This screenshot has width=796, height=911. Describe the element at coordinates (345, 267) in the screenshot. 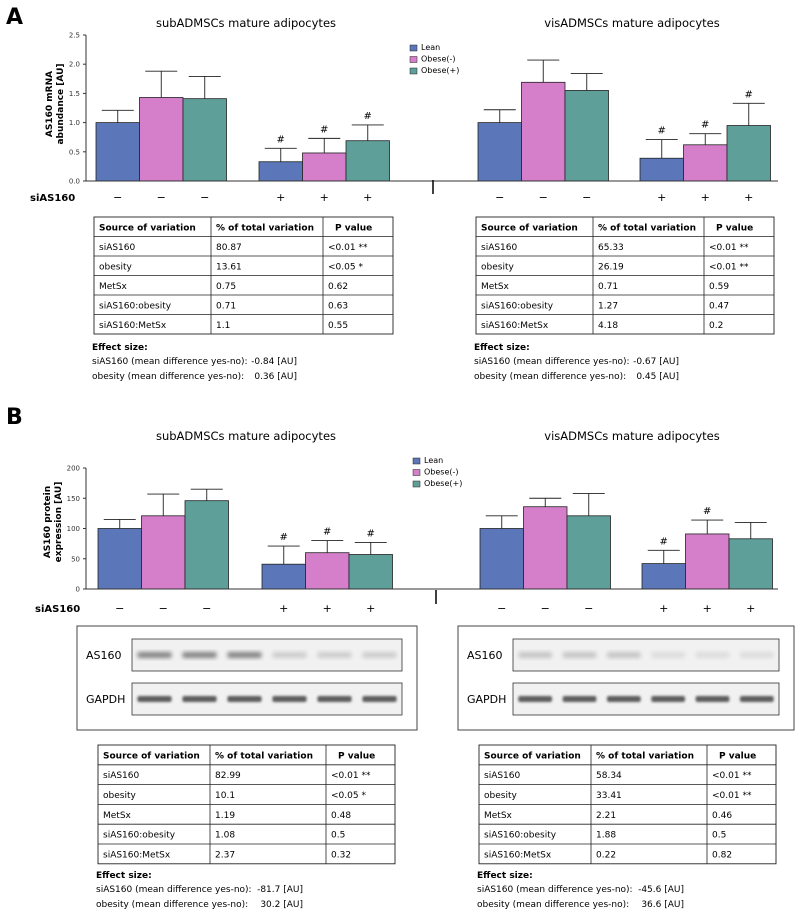

I see `table-cell: <0.05 *` at that location.